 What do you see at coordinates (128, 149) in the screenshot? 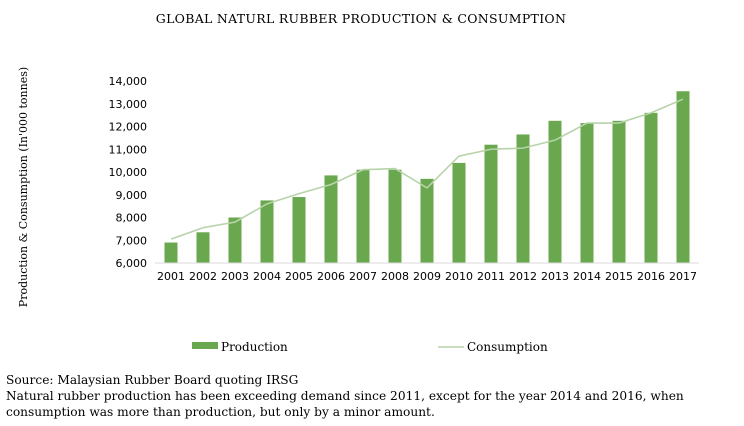
I see `y-tick-label: 11,000` at bounding box center [128, 149].